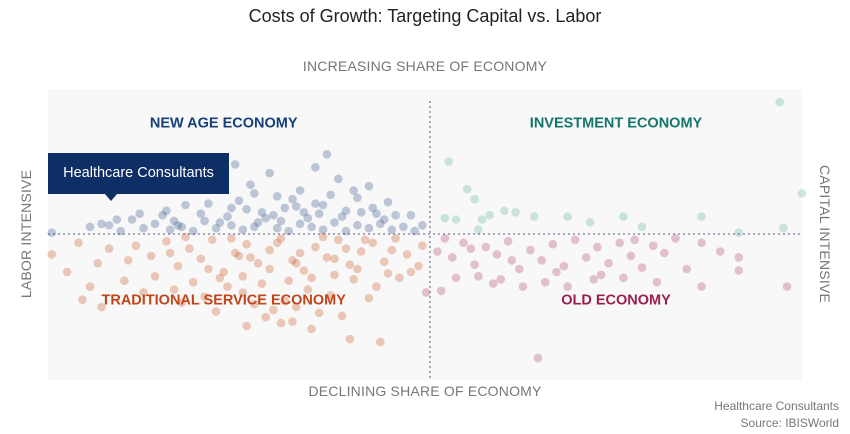 This screenshot has width=850, height=434. Describe the element at coordinates (776, 406) in the screenshot. I see `footer-industry: Healthcare Consultants` at that location.